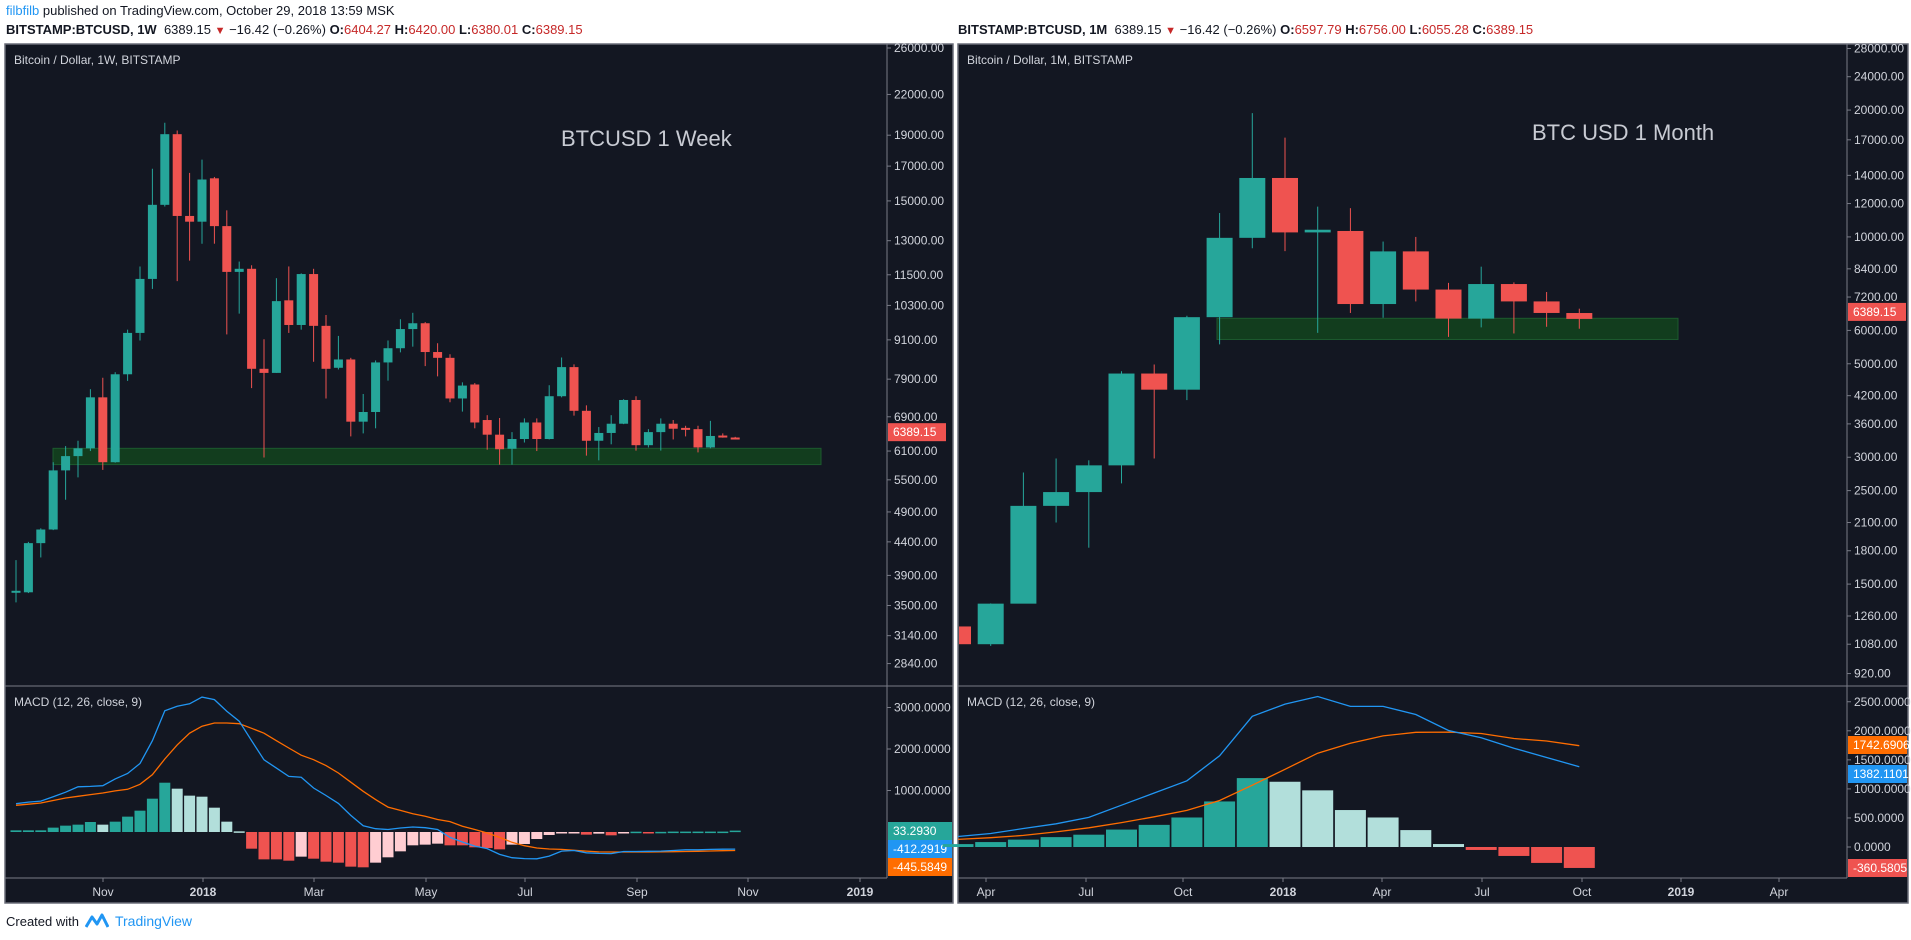 The width and height of the screenshot is (1911, 940). Describe the element at coordinates (1879, 818) in the screenshot. I see `macd-tick-label: 500.0000` at that location.